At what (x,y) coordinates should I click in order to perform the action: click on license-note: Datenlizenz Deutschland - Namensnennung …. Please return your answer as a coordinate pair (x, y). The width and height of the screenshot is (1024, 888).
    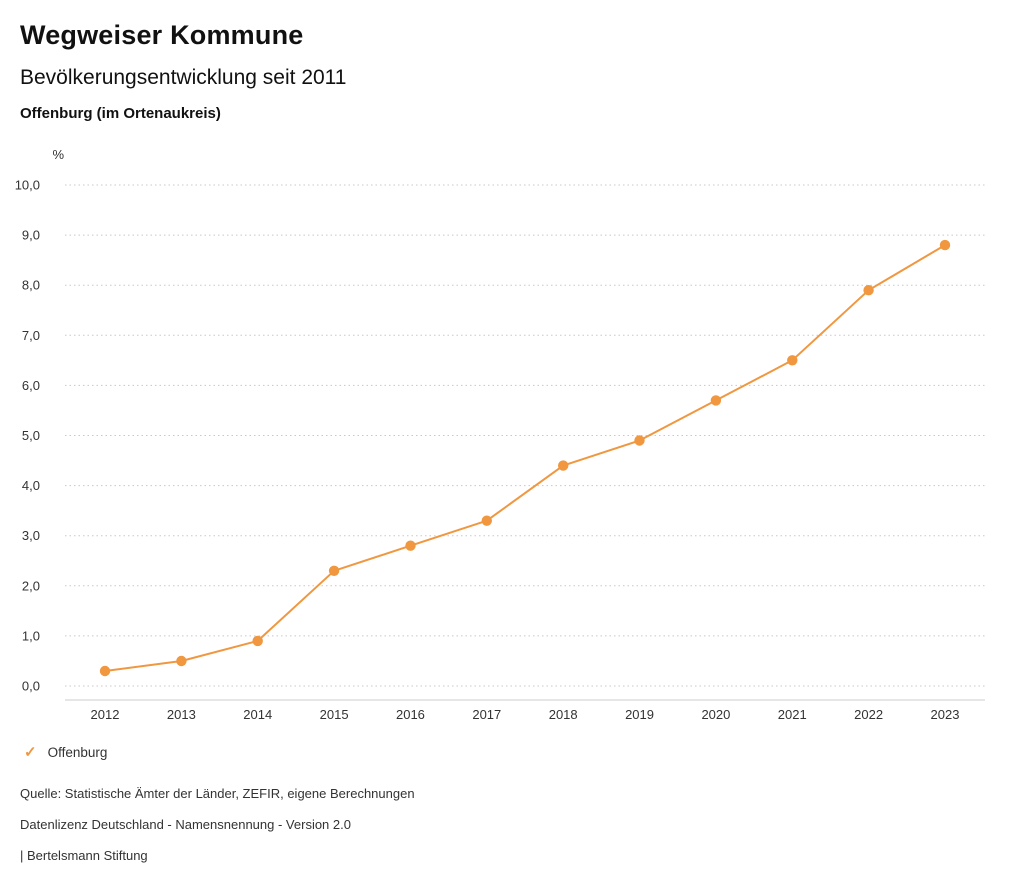
    Looking at the image, I should click on (185, 824).